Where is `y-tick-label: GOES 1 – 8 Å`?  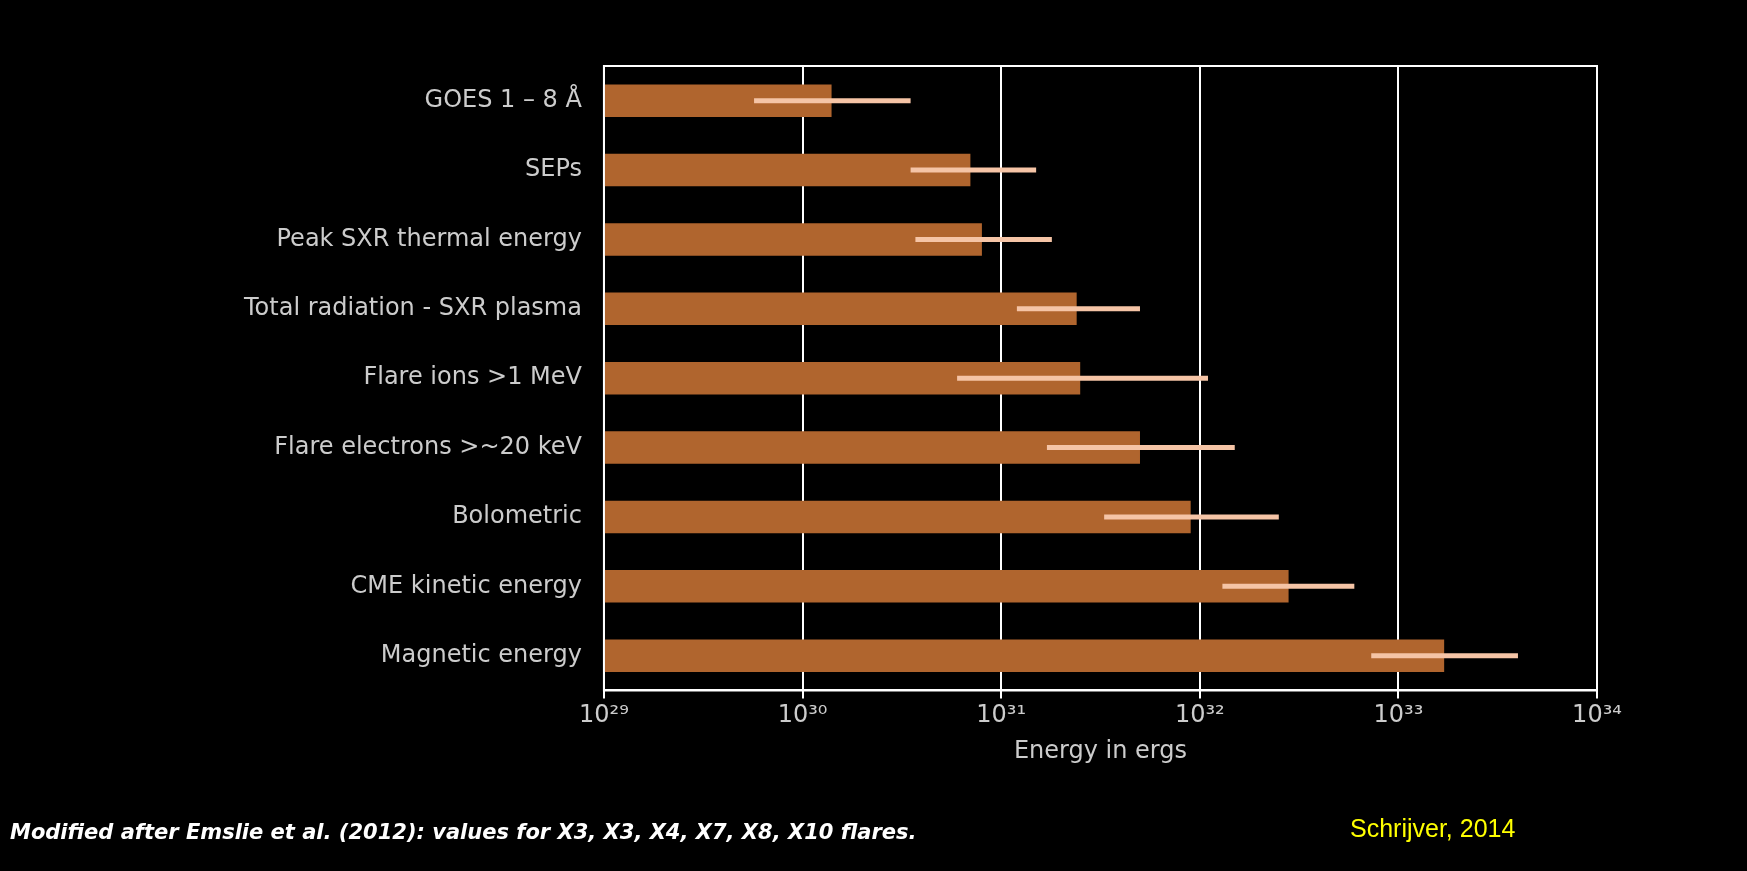 y-tick-label: GOES 1 – 8 Å is located at coordinates (503, 98).